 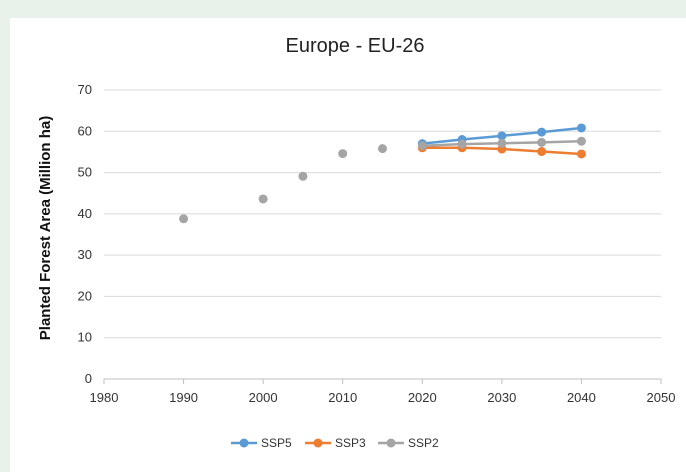 What do you see at coordinates (183, 397) in the screenshot?
I see `x-tick-label: 1990` at bounding box center [183, 397].